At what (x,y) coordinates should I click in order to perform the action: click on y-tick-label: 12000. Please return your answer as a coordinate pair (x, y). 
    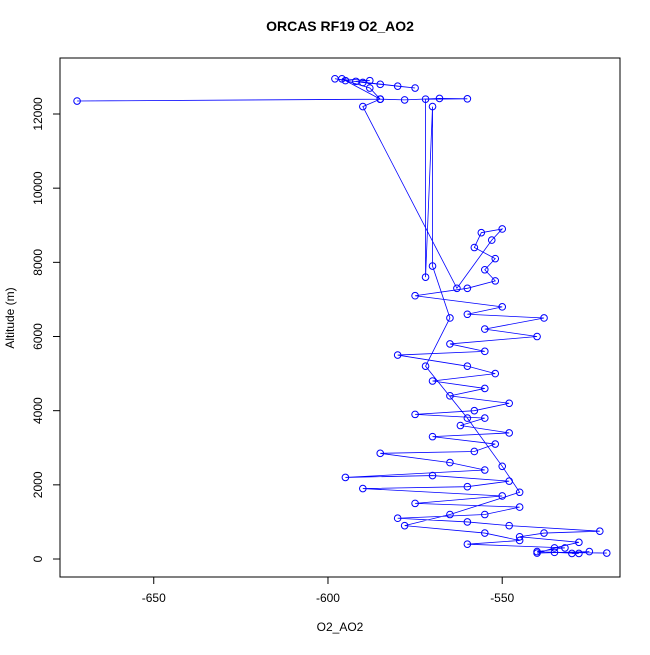
    Looking at the image, I should click on (38, 114).